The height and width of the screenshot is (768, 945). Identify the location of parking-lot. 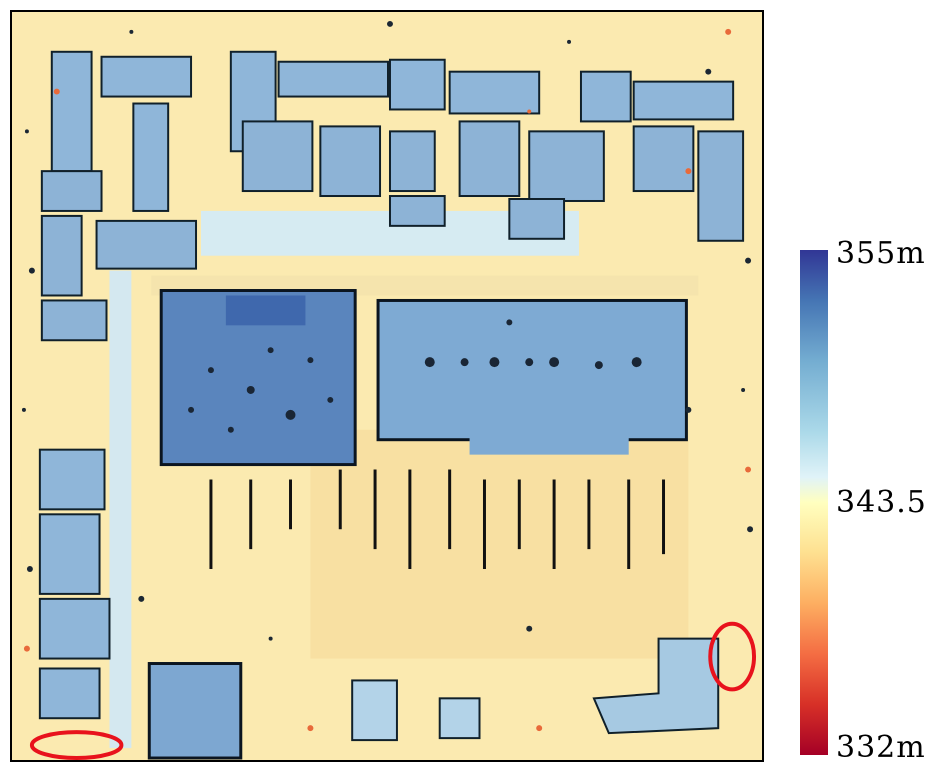
(499, 544).